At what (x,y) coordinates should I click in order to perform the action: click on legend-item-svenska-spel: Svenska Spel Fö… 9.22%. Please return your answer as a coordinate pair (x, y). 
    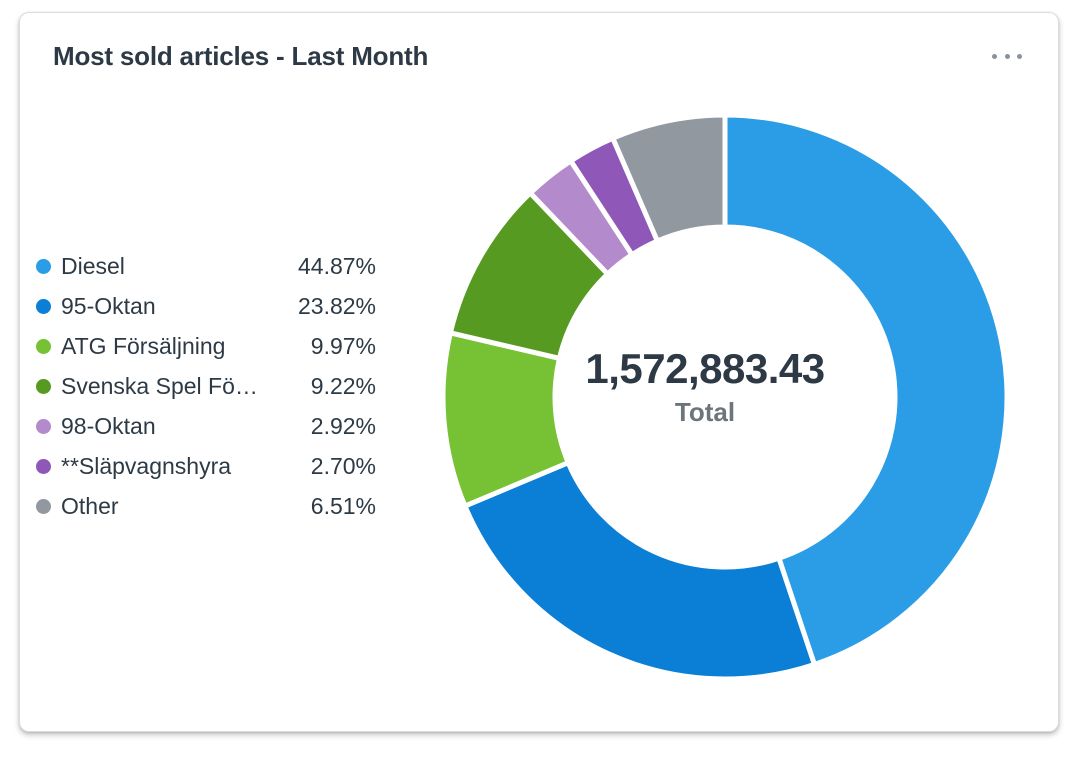
    Looking at the image, I should click on (206, 386).